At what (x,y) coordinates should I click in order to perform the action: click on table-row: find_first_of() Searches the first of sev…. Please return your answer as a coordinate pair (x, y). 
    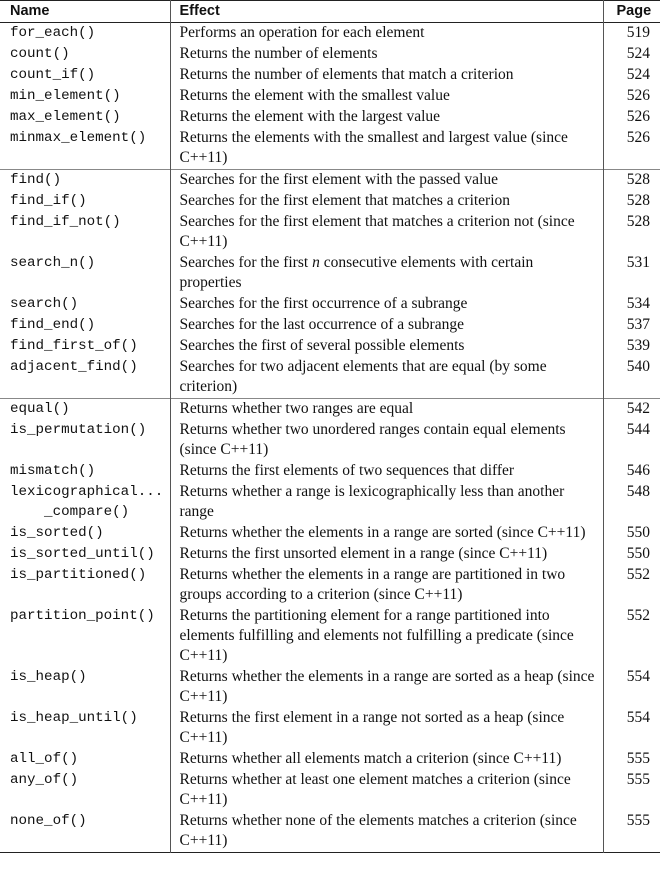
    Looking at the image, I should click on (330, 346).